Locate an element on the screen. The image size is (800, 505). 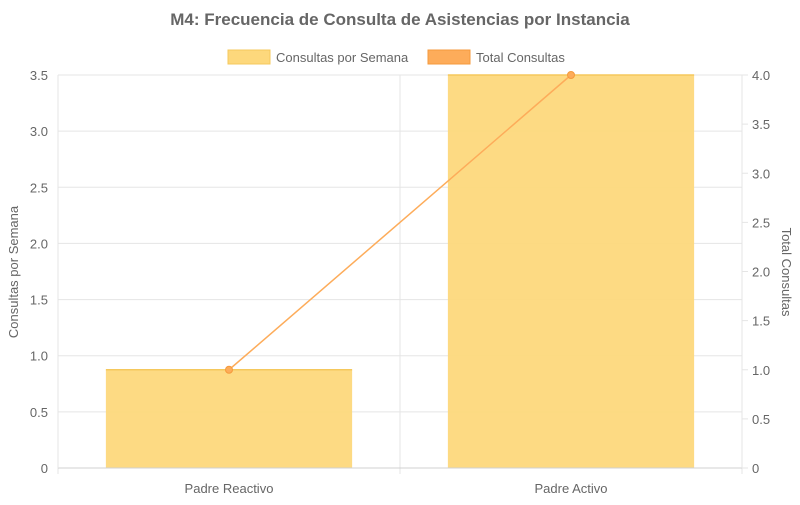
y-axis-left-label: Consultas por Semana is located at coordinates (13, 271).